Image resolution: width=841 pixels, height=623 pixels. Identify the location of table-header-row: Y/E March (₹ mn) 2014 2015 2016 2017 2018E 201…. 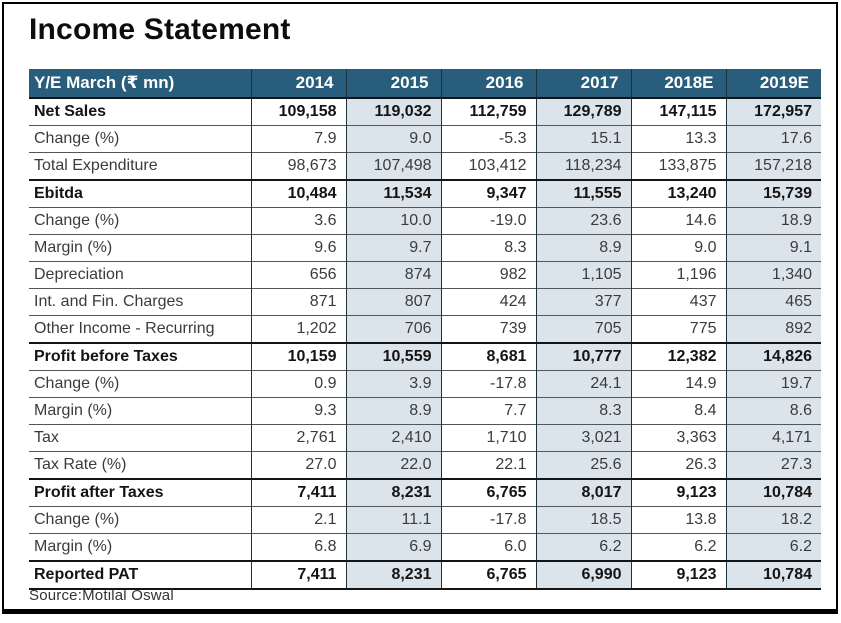
(425, 83).